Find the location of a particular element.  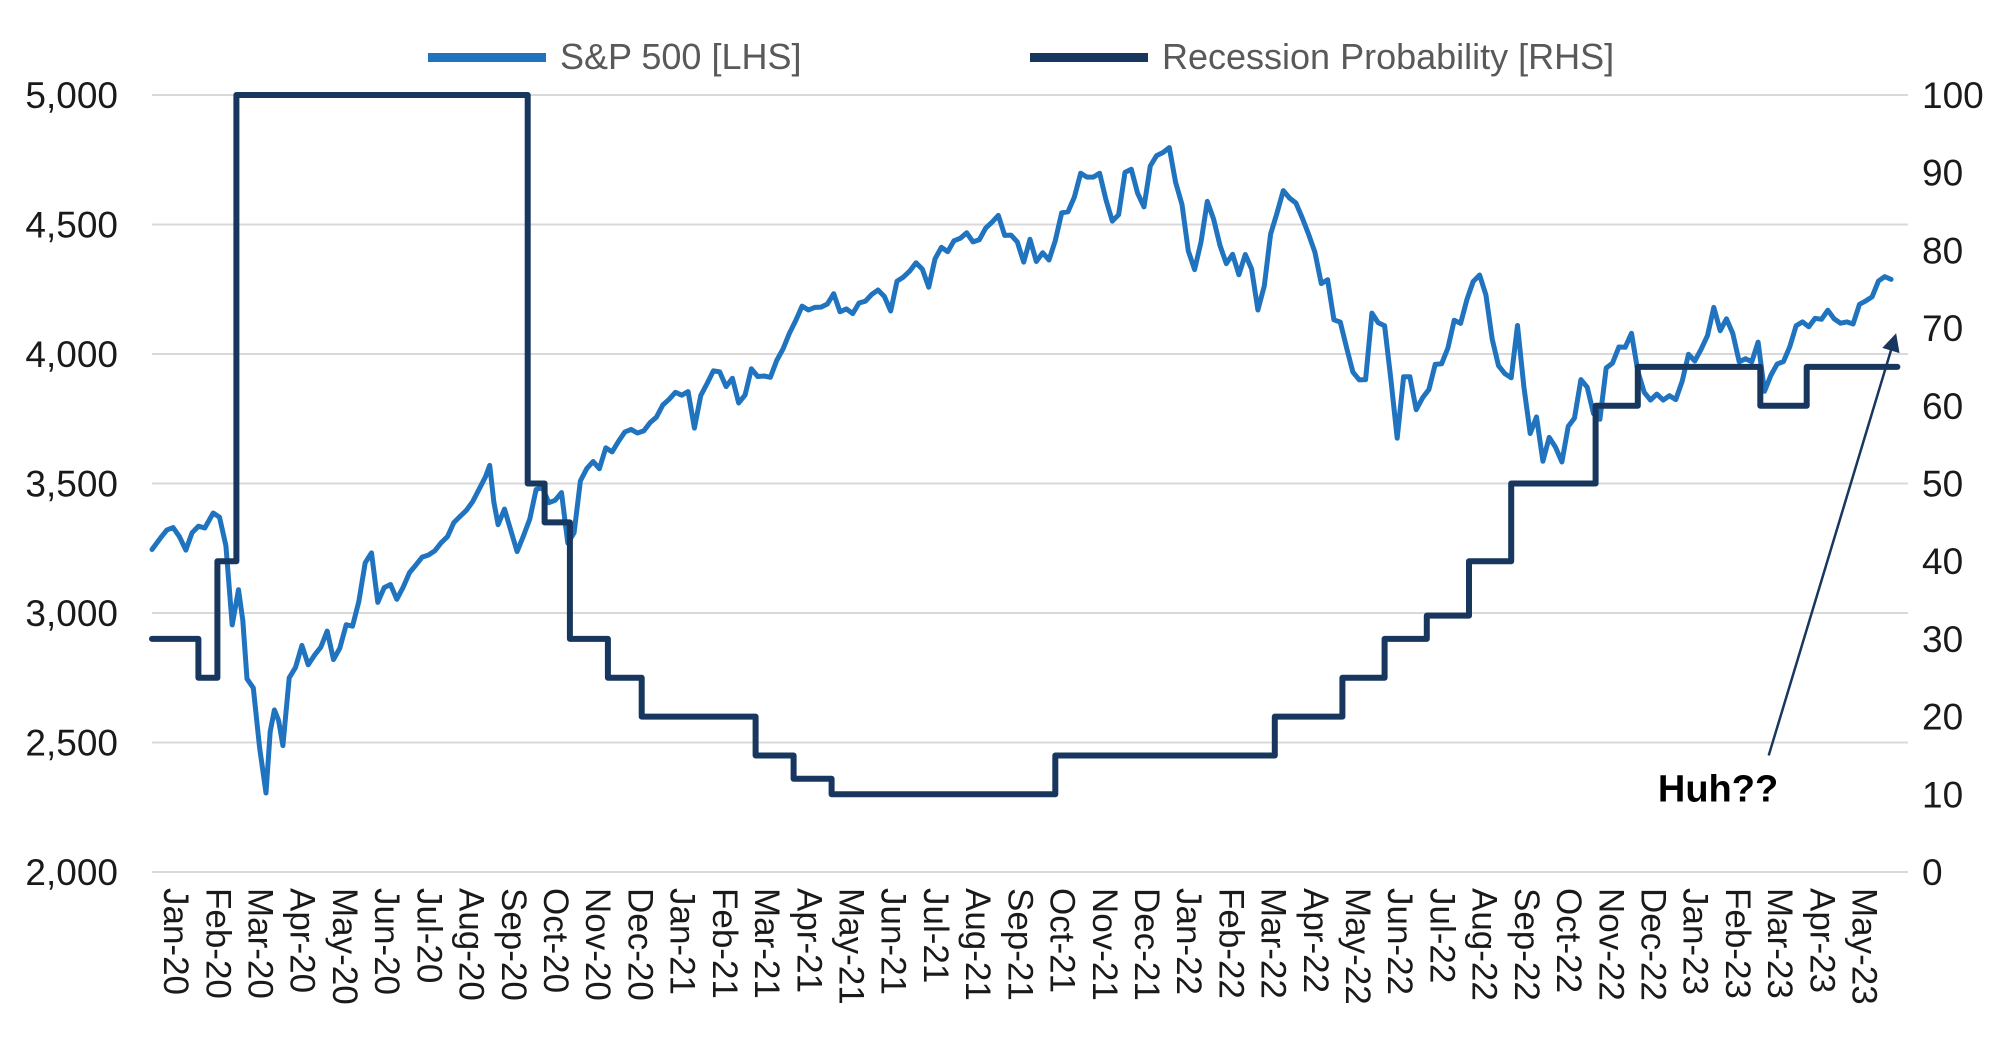

x-axis-tick-label: Nov-20 is located at coordinates (597, 944).